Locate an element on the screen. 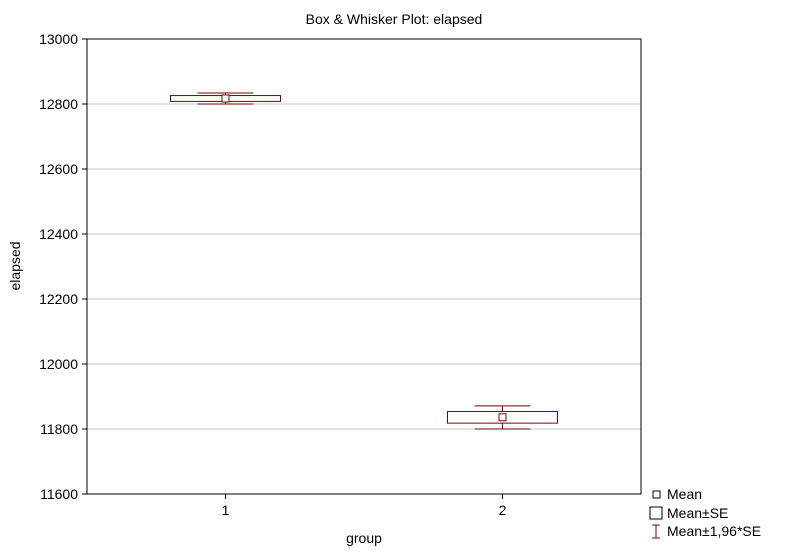  legend: Mean Mean±SE Mean±1,96*SE is located at coordinates (705, 512).